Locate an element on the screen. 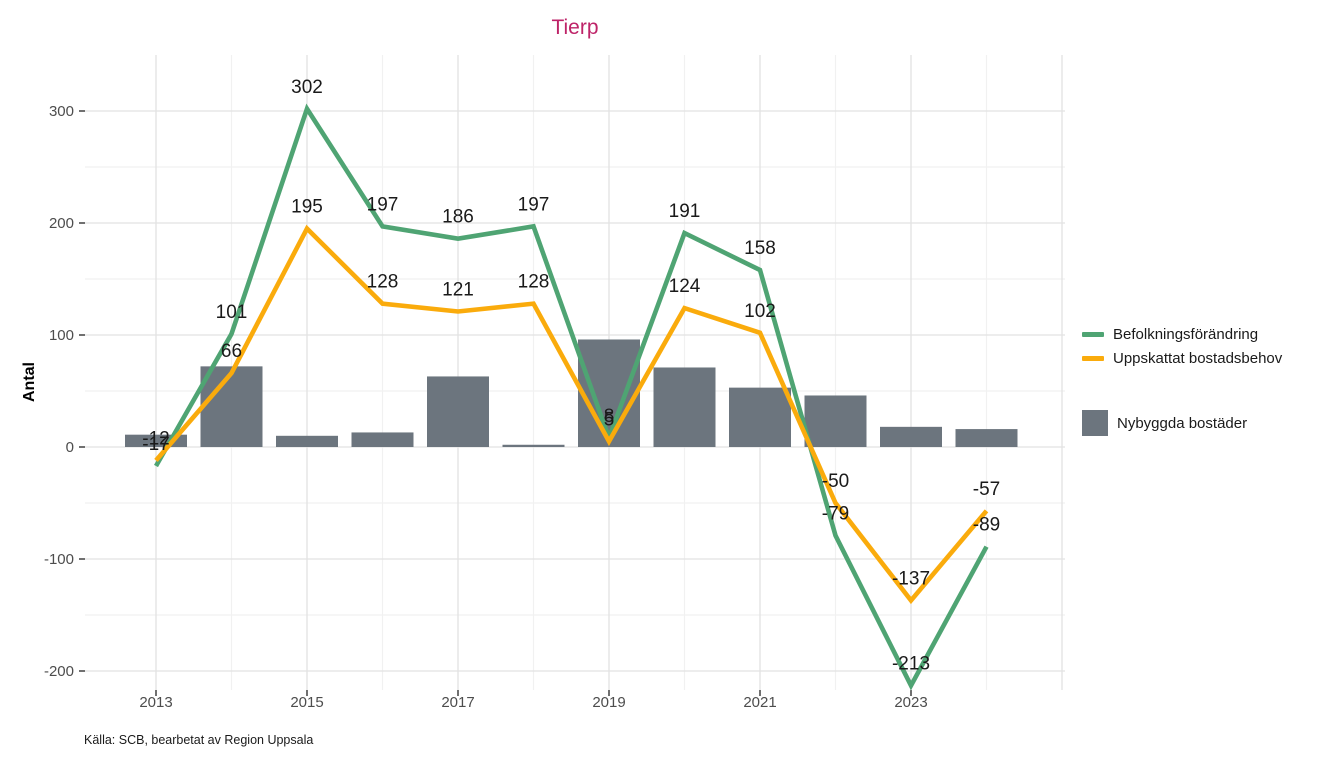 Image resolution: width=1344 pixels, height=768 pixels. data-label: -89 is located at coordinates (986, 525).